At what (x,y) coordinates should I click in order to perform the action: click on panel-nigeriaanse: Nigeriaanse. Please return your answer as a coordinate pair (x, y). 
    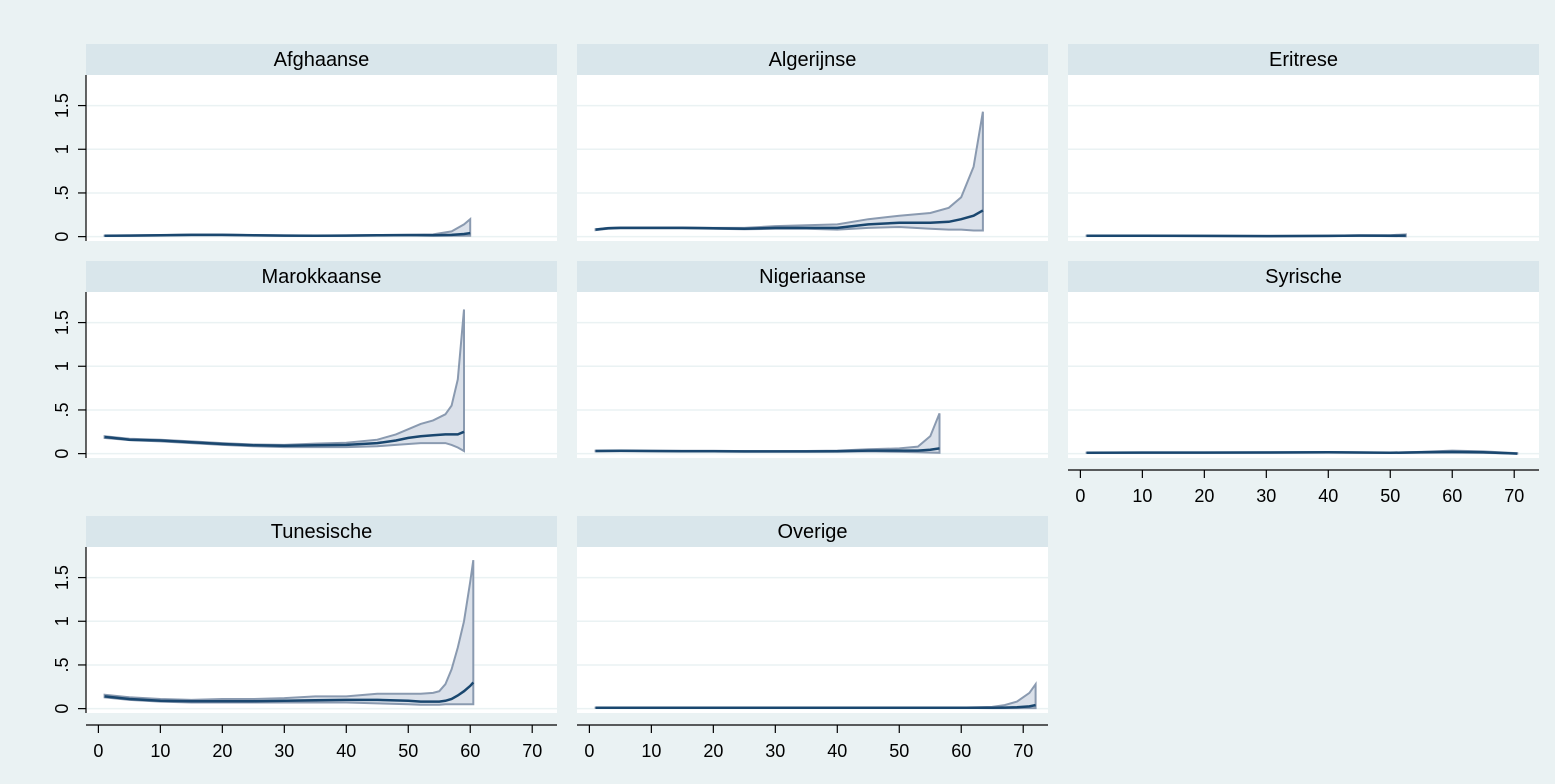
    Looking at the image, I should click on (812, 359).